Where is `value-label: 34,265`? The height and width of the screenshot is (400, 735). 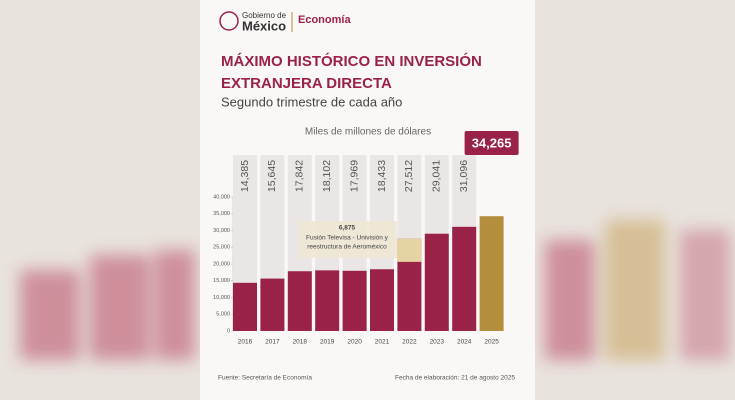
value-label: 34,265 is located at coordinates (492, 142).